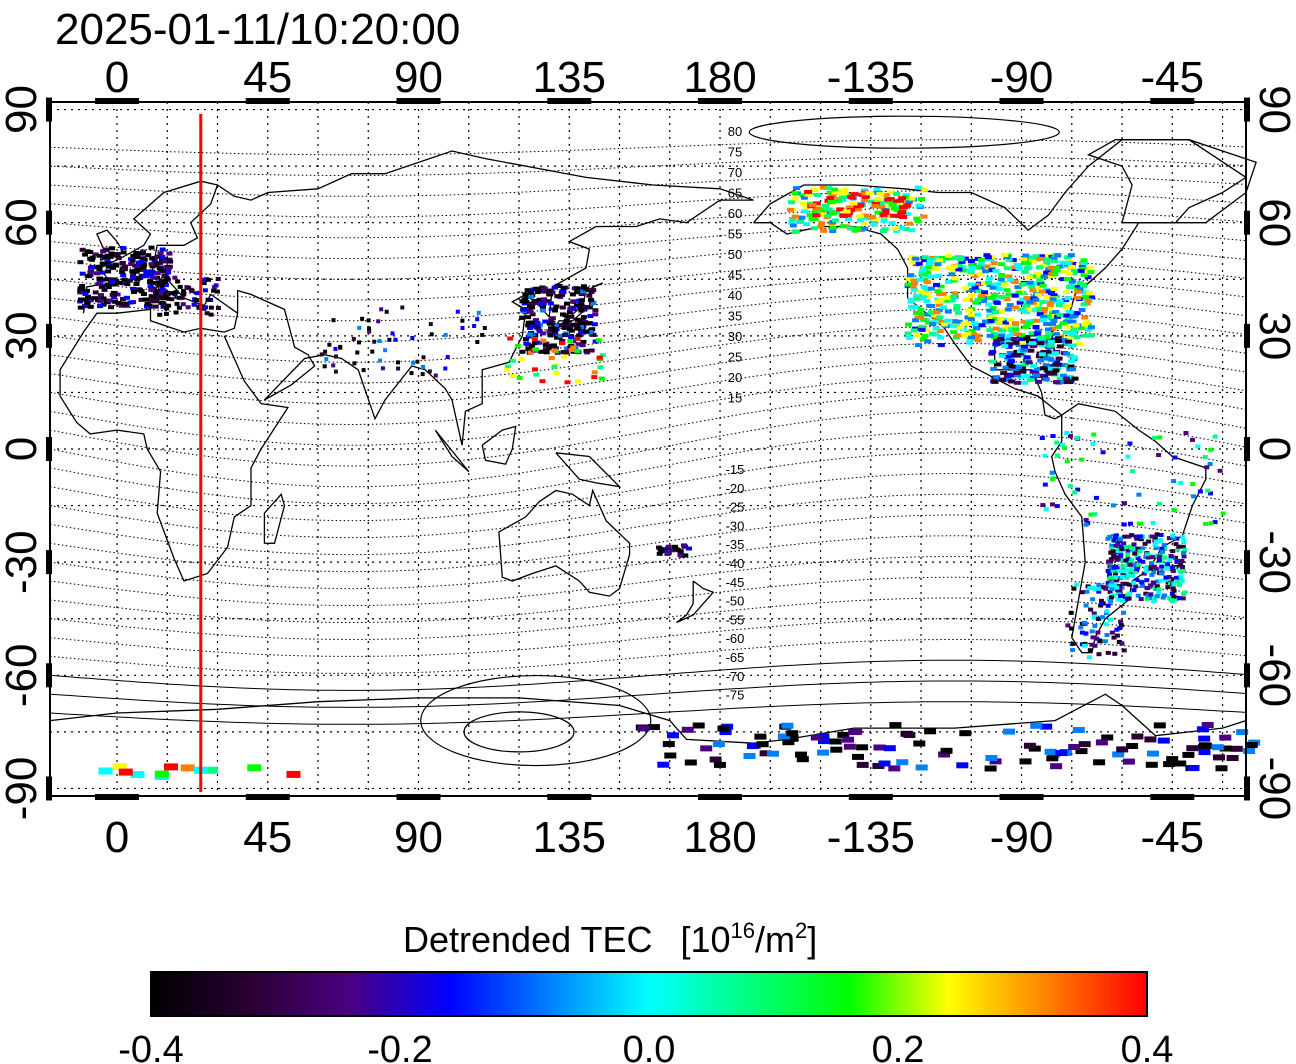 The height and width of the screenshot is (1064, 1296). I want to click on contour-label: -55, so click(735, 619).